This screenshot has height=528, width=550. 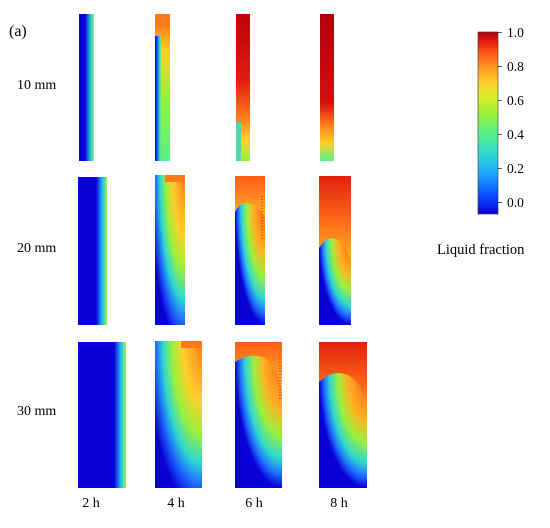 I want to click on cell-20mm-8h, so click(x=335, y=250).